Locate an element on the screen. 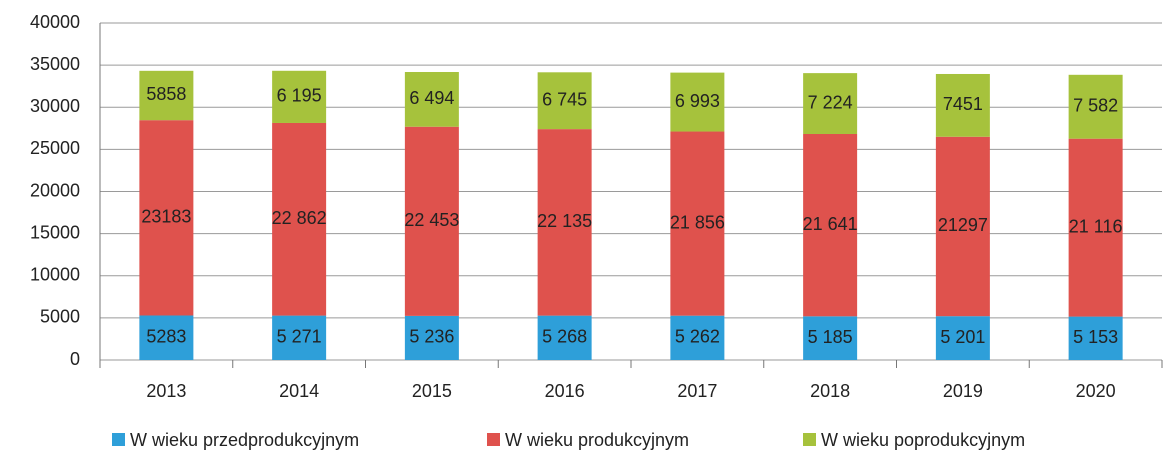 The image size is (1166, 456). x-tick-label: 2014 is located at coordinates (299, 391).